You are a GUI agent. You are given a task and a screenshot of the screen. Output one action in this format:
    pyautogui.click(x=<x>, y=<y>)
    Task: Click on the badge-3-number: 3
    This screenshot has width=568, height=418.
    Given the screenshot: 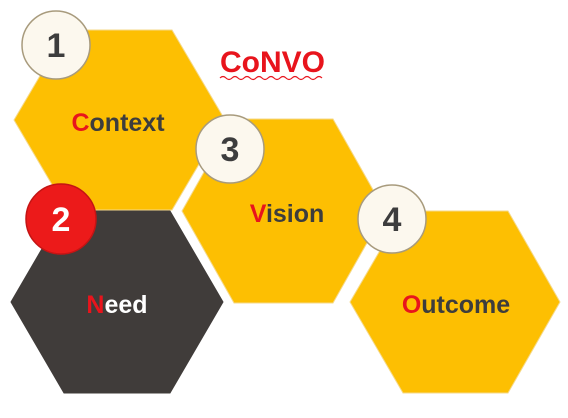 What is the action you would take?
    pyautogui.click(x=230, y=150)
    